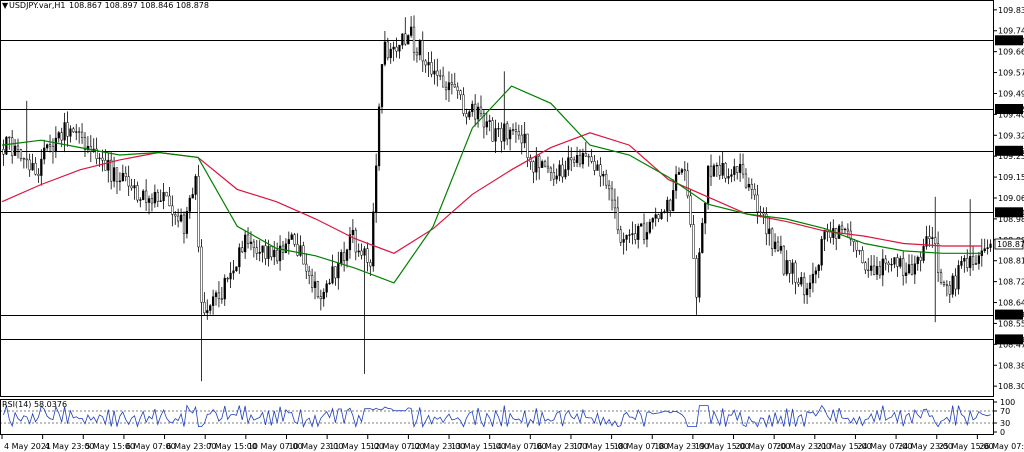  I want to click on symbol-label: USDJPY.var,H1, so click(37, 5).